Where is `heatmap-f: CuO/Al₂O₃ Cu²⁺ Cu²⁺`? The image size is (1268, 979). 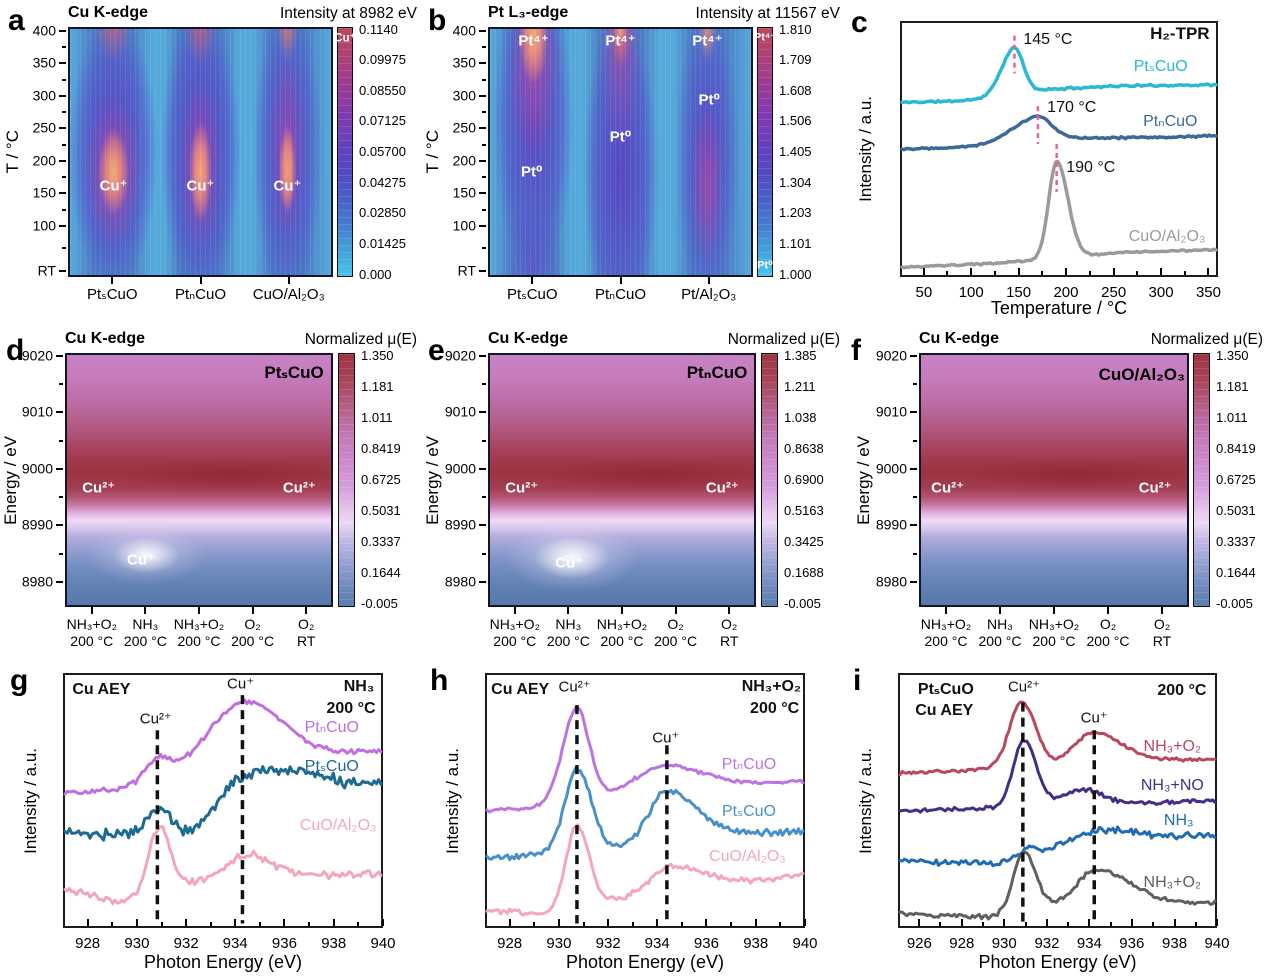 heatmap-f: CuO/Al₂O₃ Cu²⁺ Cu²⁺ is located at coordinates (1054, 480).